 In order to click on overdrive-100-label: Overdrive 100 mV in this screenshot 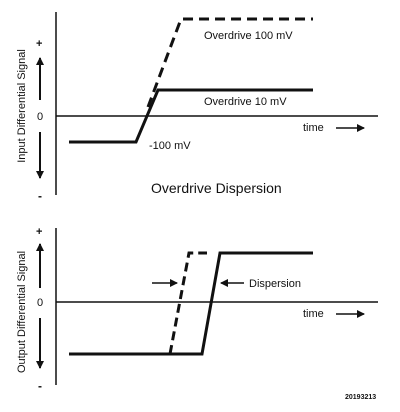, I will do `click(248, 36)`.